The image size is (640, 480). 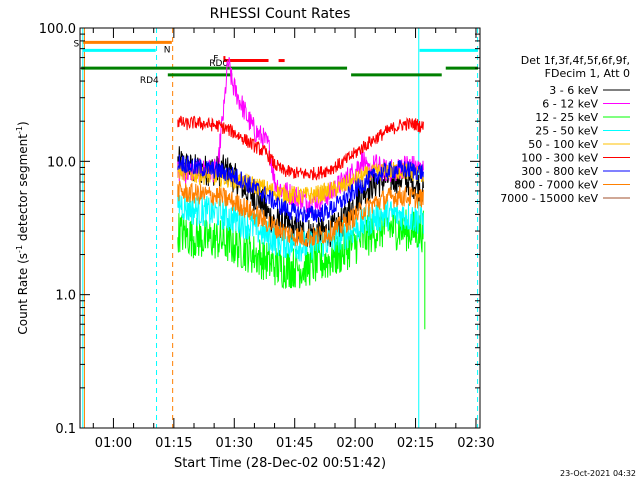 I want to click on legend-label-3: 25 - 50 keV, so click(x=566, y=131).